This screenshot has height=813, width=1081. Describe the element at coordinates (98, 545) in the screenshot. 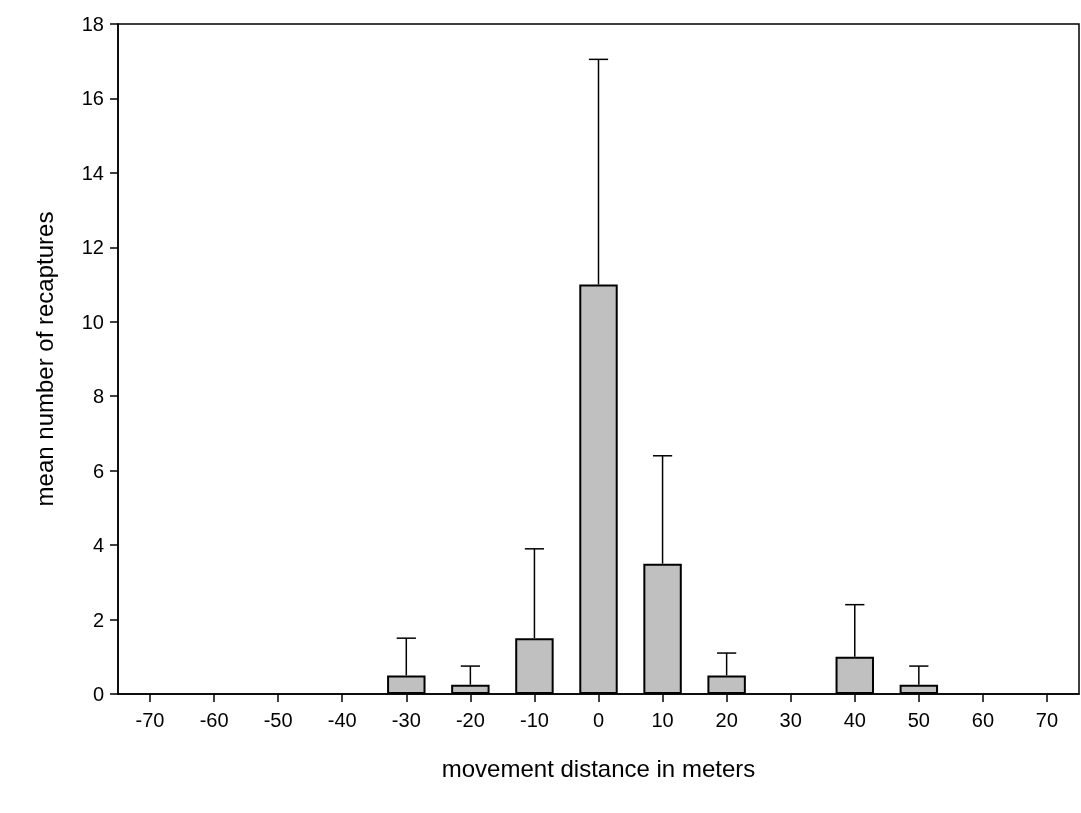

I see `y-tick-label: 4` at that location.